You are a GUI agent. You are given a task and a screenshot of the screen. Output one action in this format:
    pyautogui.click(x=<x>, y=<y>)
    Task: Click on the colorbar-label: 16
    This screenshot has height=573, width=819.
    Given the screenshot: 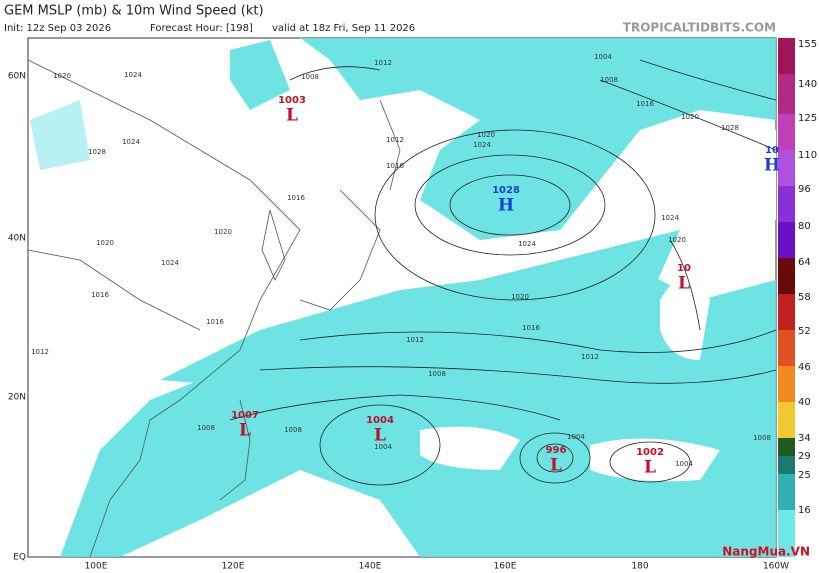 What is the action you would take?
    pyautogui.click(x=804, y=510)
    